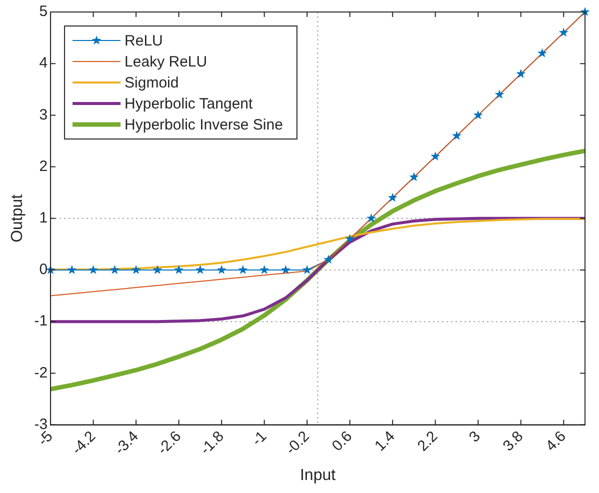 The height and width of the screenshot is (493, 599). I want to click on legend-label: ReLU, so click(143, 41).